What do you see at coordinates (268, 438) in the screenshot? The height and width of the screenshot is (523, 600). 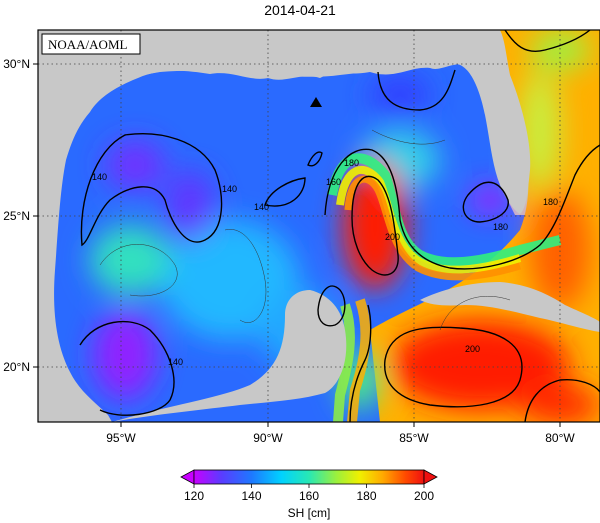 I see `x-tick-label: 90°W` at bounding box center [268, 438].